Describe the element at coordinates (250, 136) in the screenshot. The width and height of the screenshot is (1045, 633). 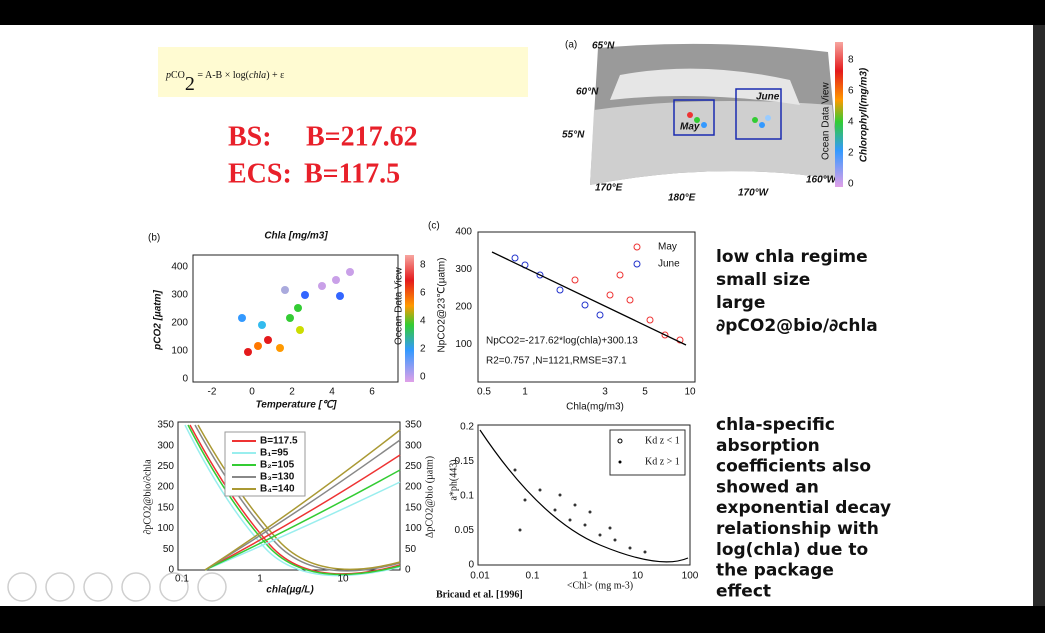
I see `coef-label: BS:` at that location.